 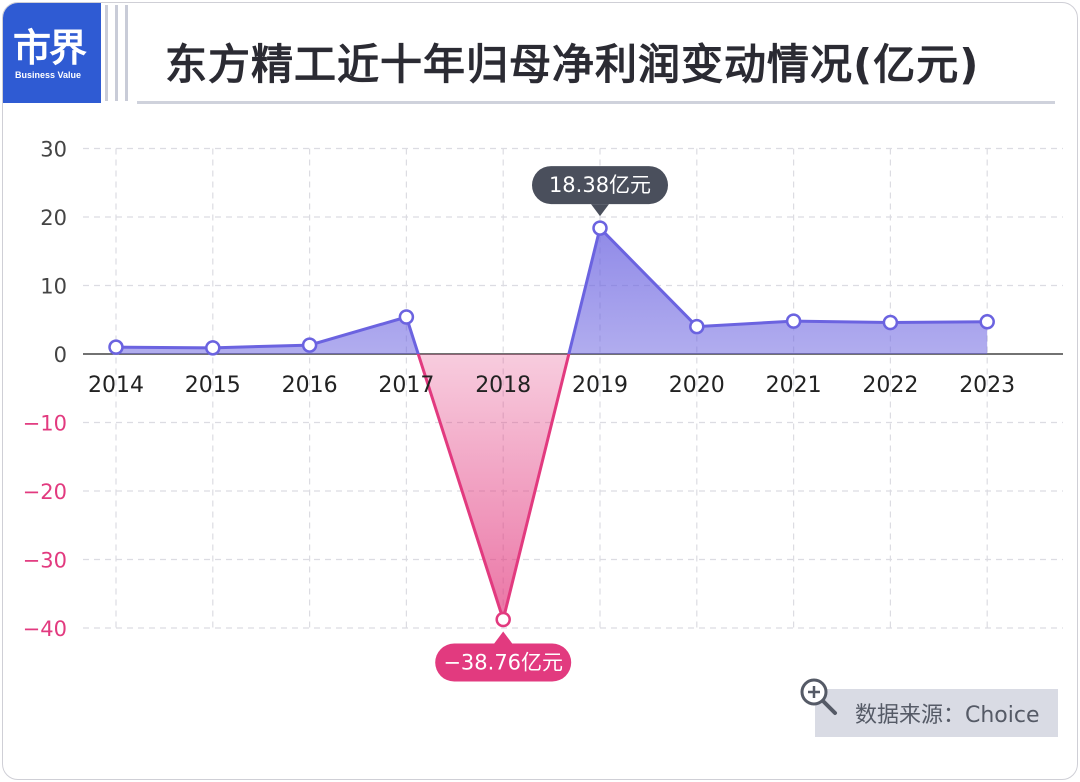 I want to click on brand-logo: 市界 Business Value, so click(x=52, y=53).